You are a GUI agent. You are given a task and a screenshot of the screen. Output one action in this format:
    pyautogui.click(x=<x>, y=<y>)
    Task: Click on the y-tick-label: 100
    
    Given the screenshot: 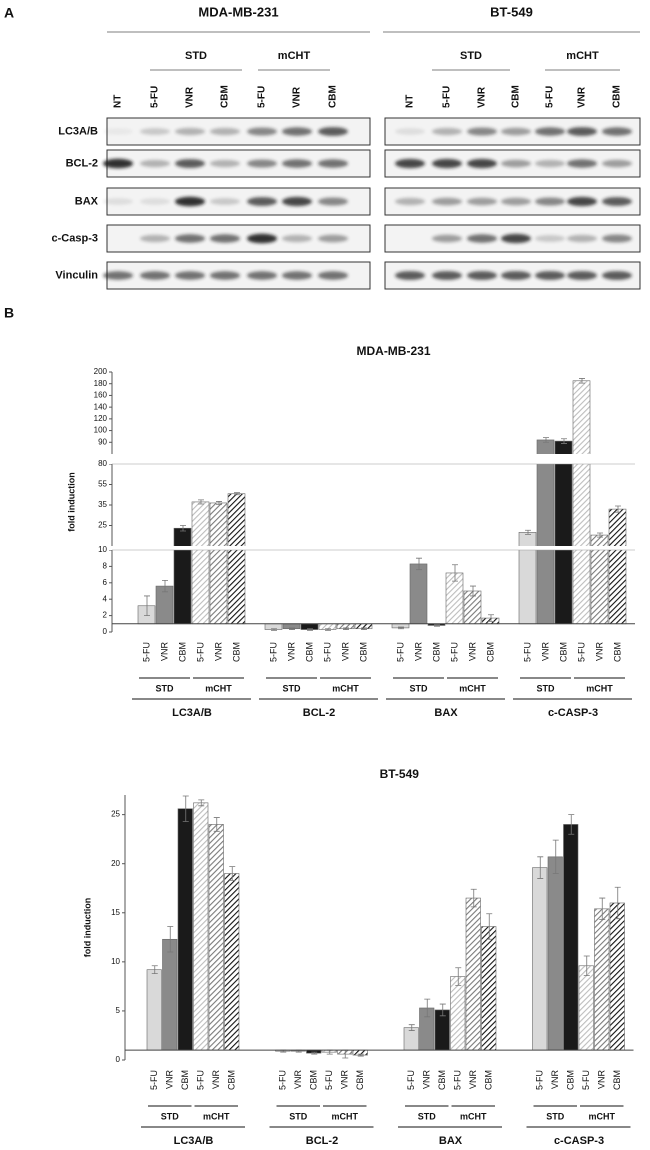 What is the action you would take?
    pyautogui.click(x=101, y=430)
    